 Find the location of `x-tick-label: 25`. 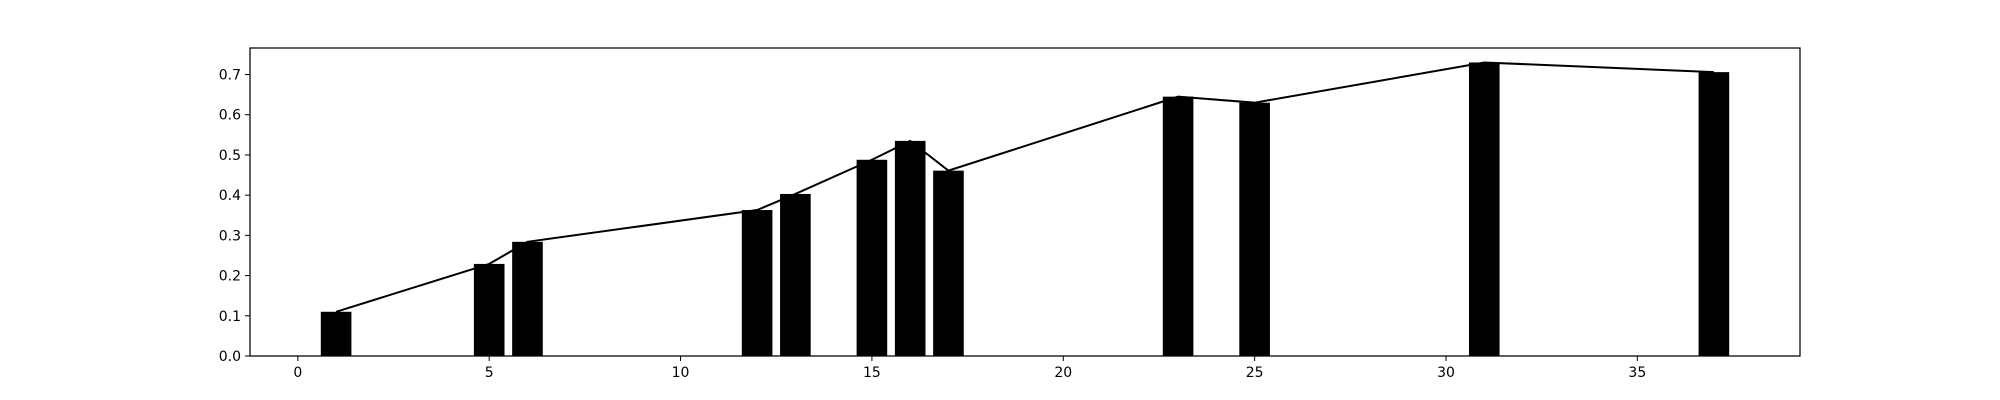

x-tick-label: 25 is located at coordinates (1255, 373).